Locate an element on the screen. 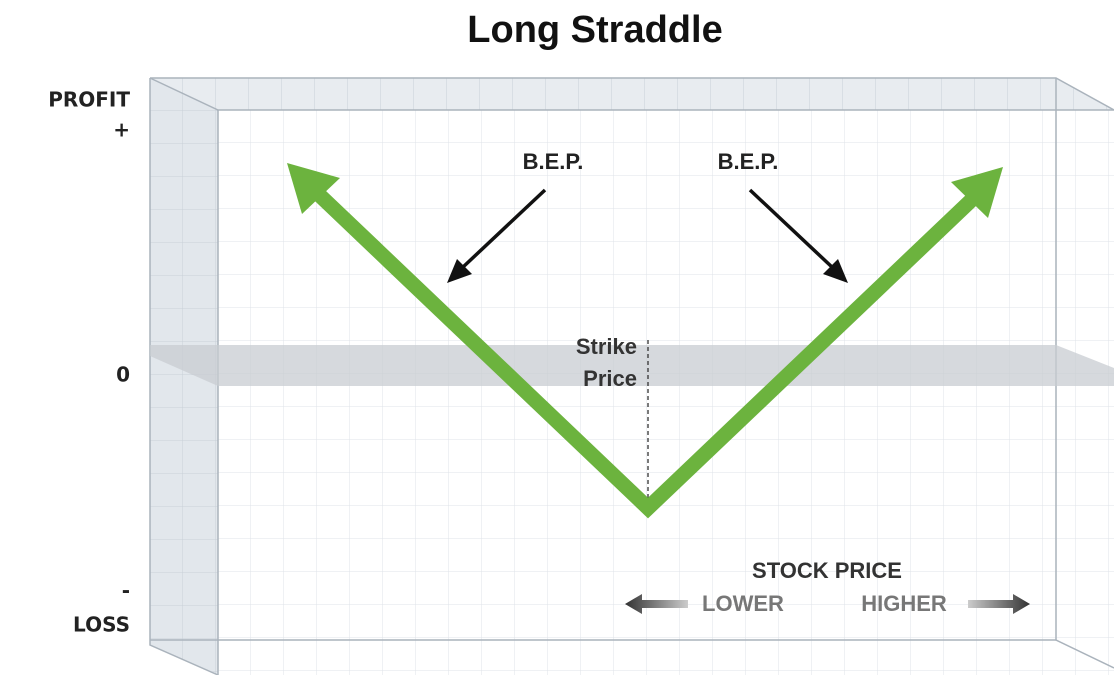 The width and height of the screenshot is (1114, 675). payoff-arrow-left is located at coordinates (313, 188).